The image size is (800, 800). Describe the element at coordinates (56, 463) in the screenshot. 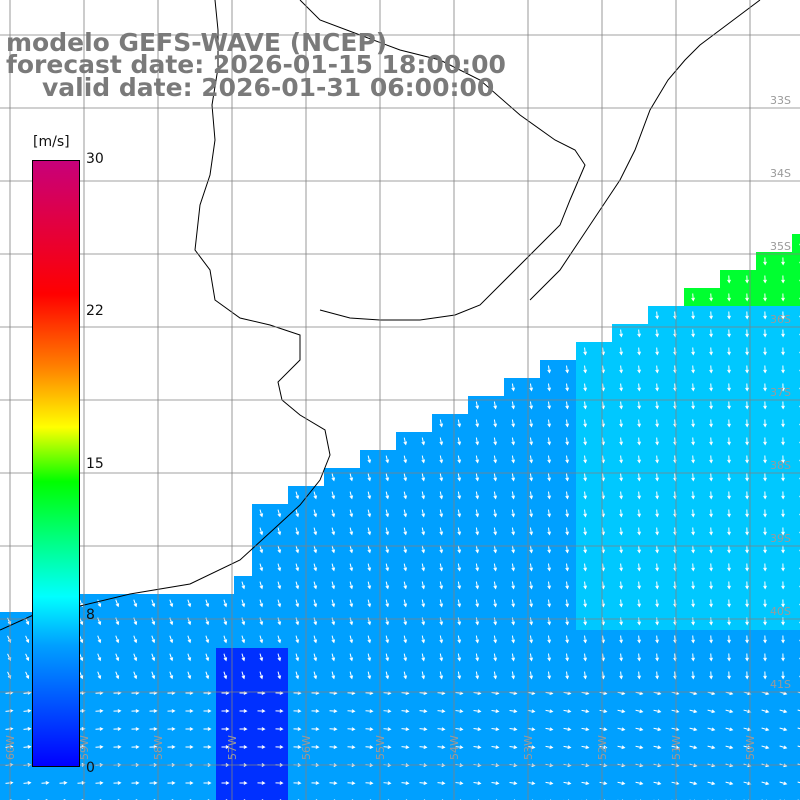

I see `colorbar` at that location.